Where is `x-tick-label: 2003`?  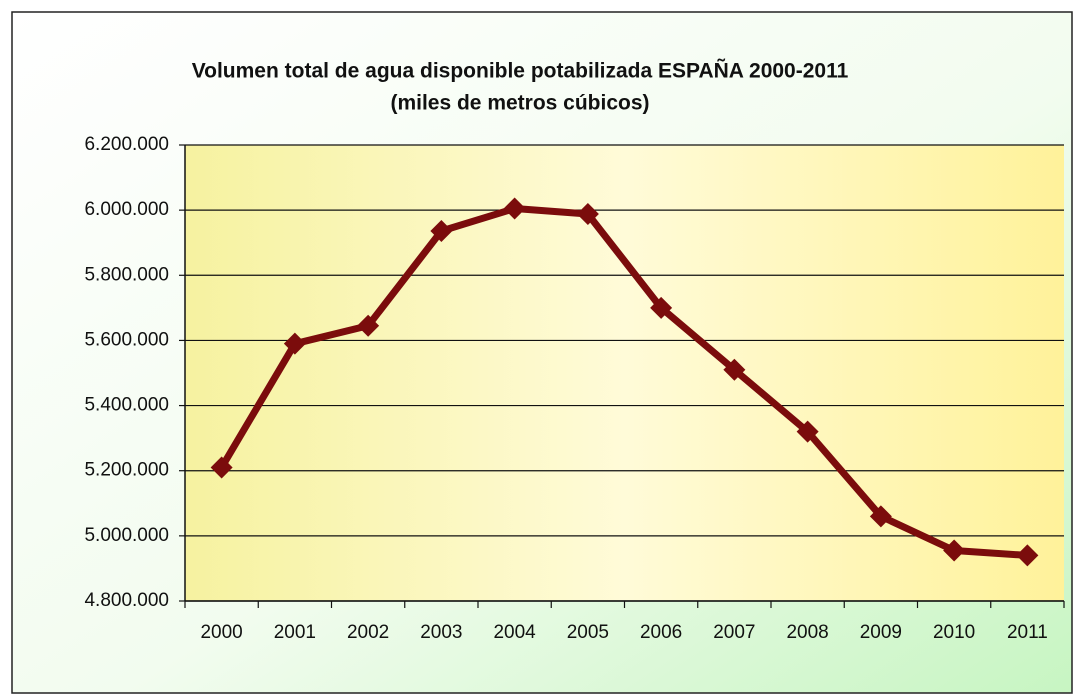
x-tick-label: 2003 is located at coordinates (441, 632).